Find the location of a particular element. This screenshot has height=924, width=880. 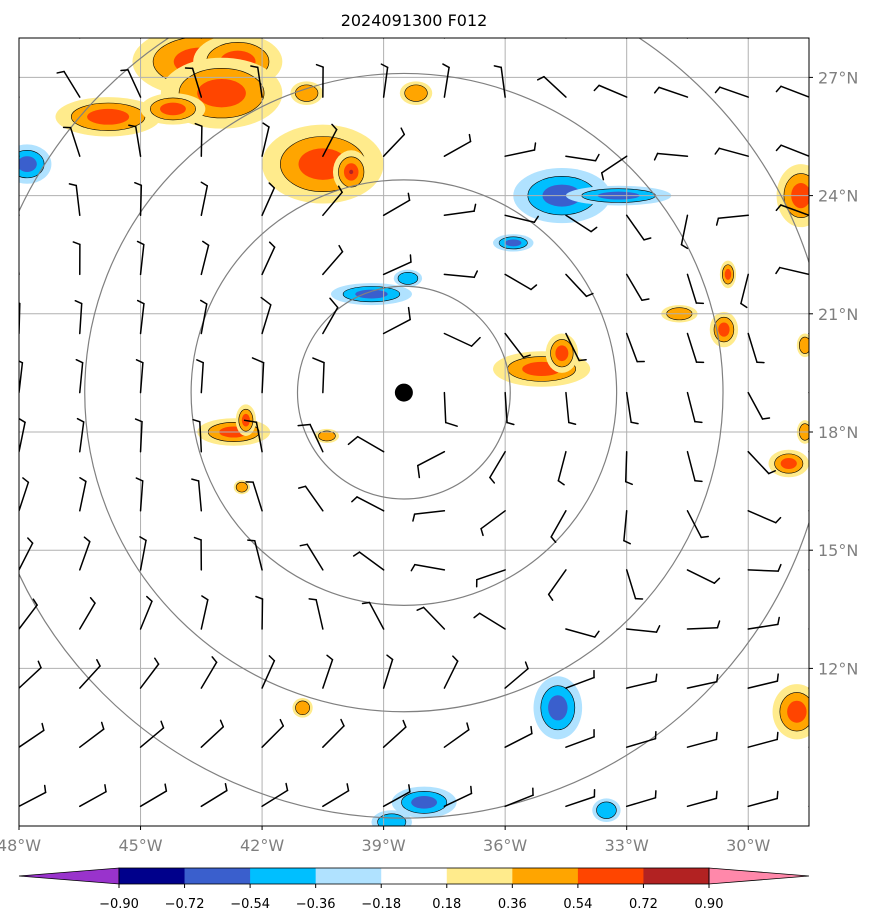

longitude-tick-label: 33°W is located at coordinates (627, 845).